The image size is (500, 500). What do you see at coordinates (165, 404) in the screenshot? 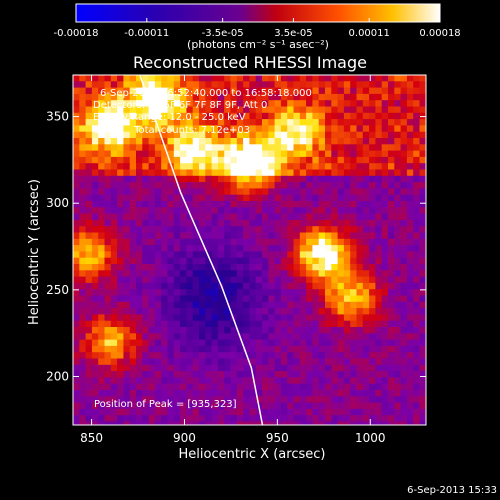
I see `annotation-peak: Position of Peak = [935,323]` at bounding box center [165, 404].